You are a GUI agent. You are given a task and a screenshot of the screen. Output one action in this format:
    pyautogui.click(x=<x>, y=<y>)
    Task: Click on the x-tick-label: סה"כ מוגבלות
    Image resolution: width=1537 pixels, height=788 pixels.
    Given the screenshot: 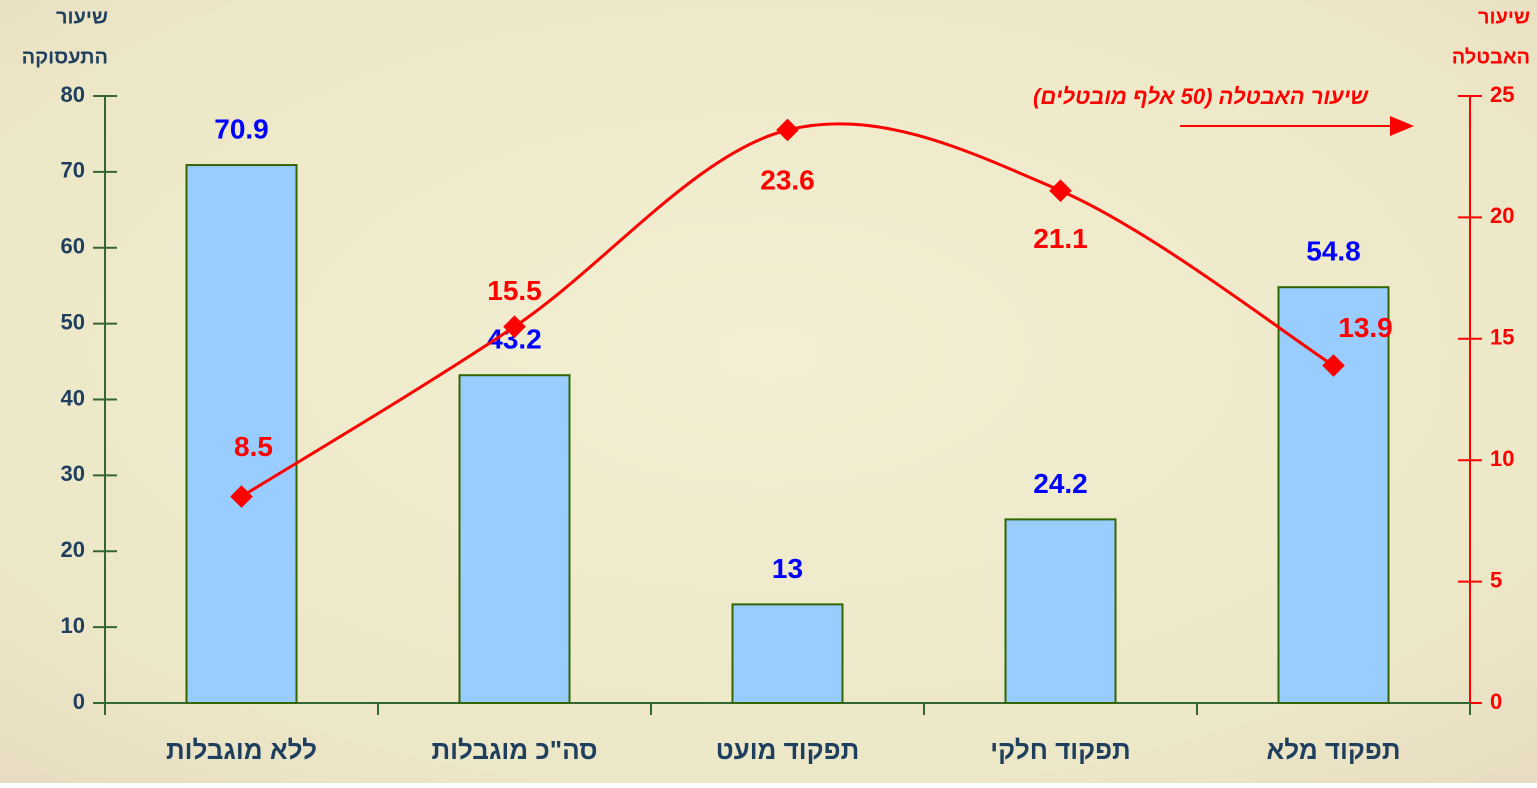 What is the action you would take?
    pyautogui.click(x=514, y=750)
    